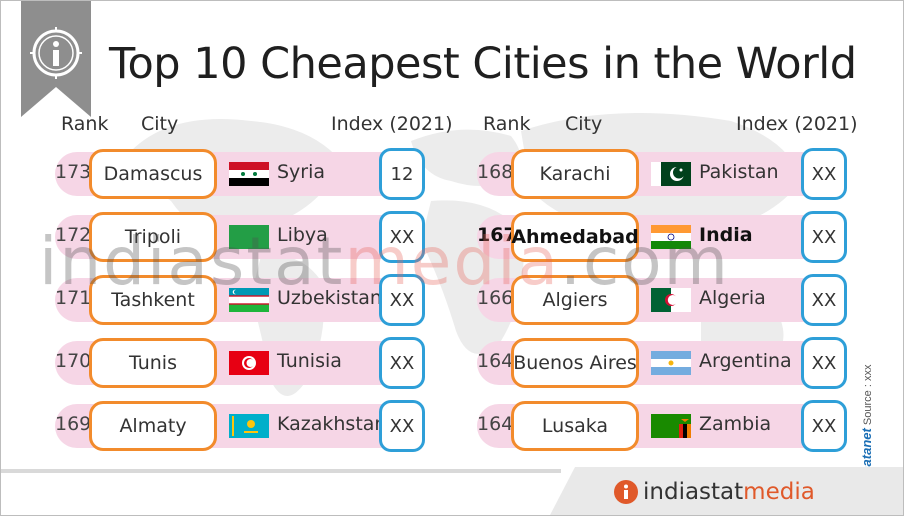 The width and height of the screenshot is (904, 516). I want to click on right-index-header: Index (2021), so click(797, 124).